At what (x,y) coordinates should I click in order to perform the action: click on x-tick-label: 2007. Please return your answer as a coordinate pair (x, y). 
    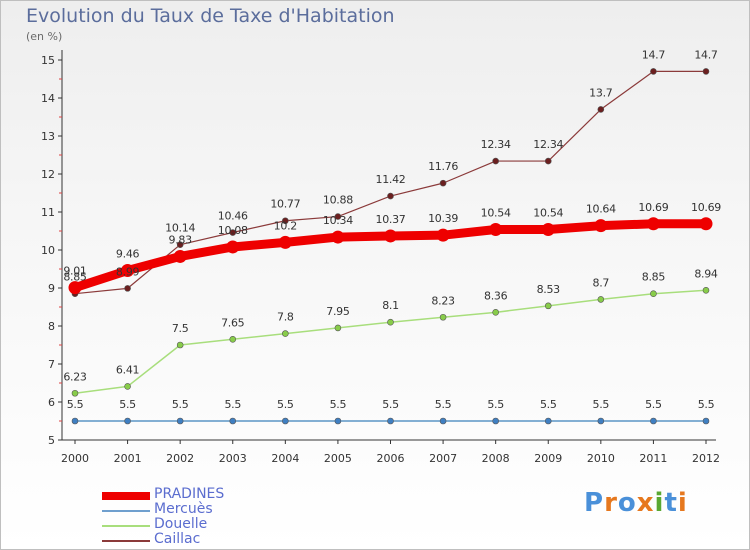
    Looking at the image, I should click on (443, 458).